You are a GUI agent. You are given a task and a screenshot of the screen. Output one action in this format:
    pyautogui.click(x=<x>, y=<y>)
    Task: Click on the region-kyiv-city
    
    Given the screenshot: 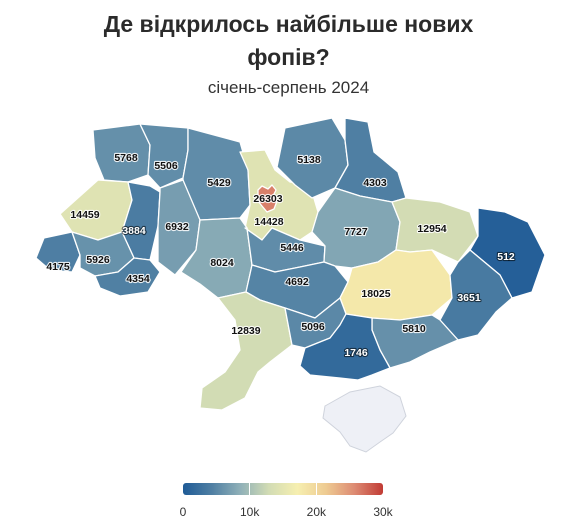 What is the action you would take?
    pyautogui.click(x=267, y=198)
    